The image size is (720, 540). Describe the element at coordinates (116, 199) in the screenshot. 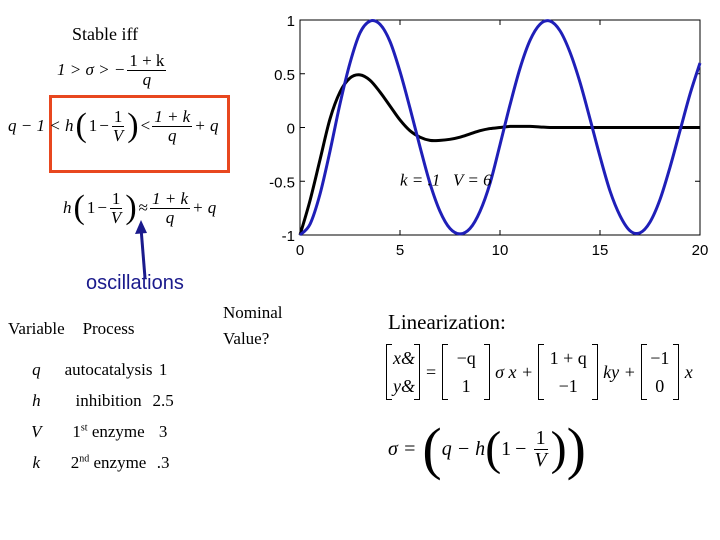

I see `ineq3-frac1-num: 1` at that location.